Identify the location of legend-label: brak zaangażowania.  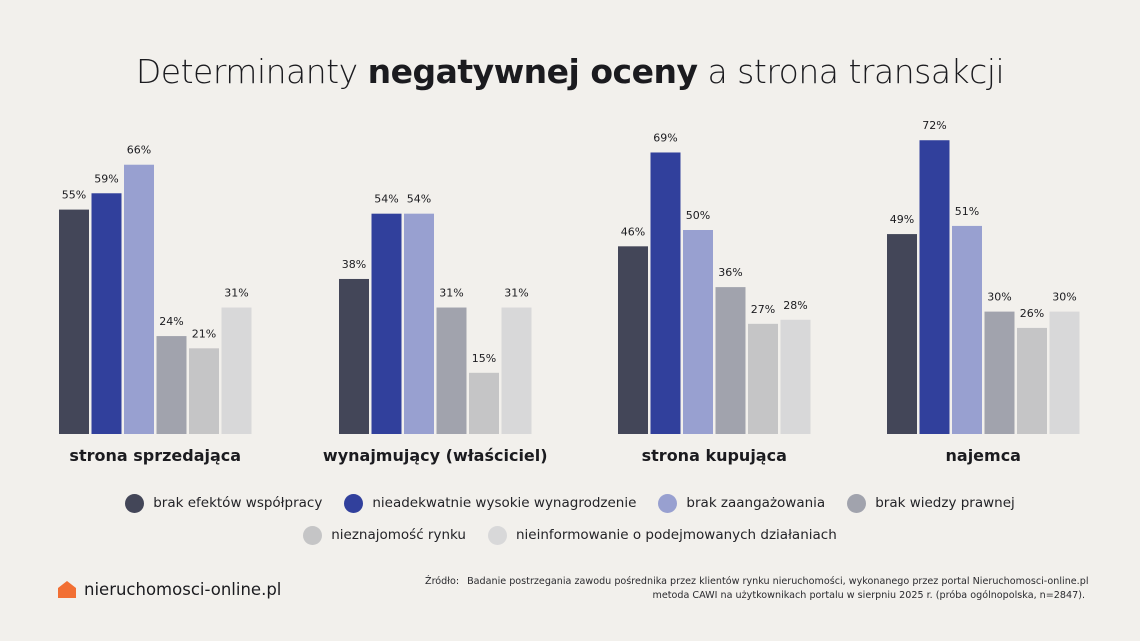
(756, 503).